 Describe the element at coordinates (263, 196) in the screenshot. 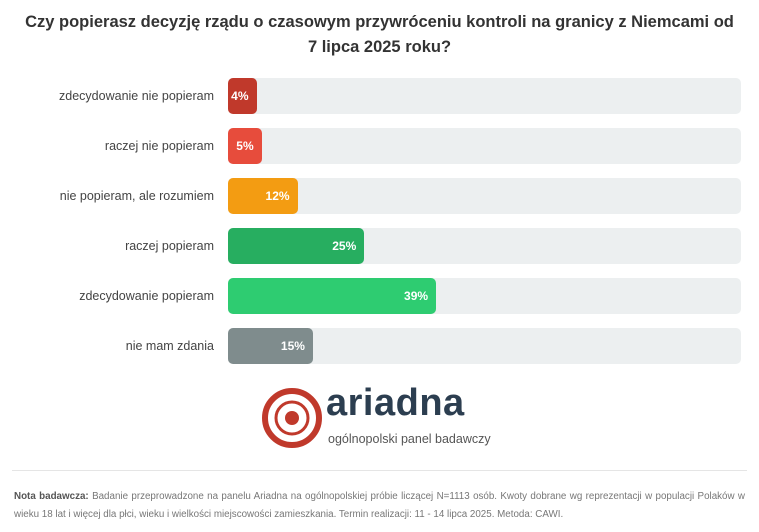

I see `bar: 12%` at that location.